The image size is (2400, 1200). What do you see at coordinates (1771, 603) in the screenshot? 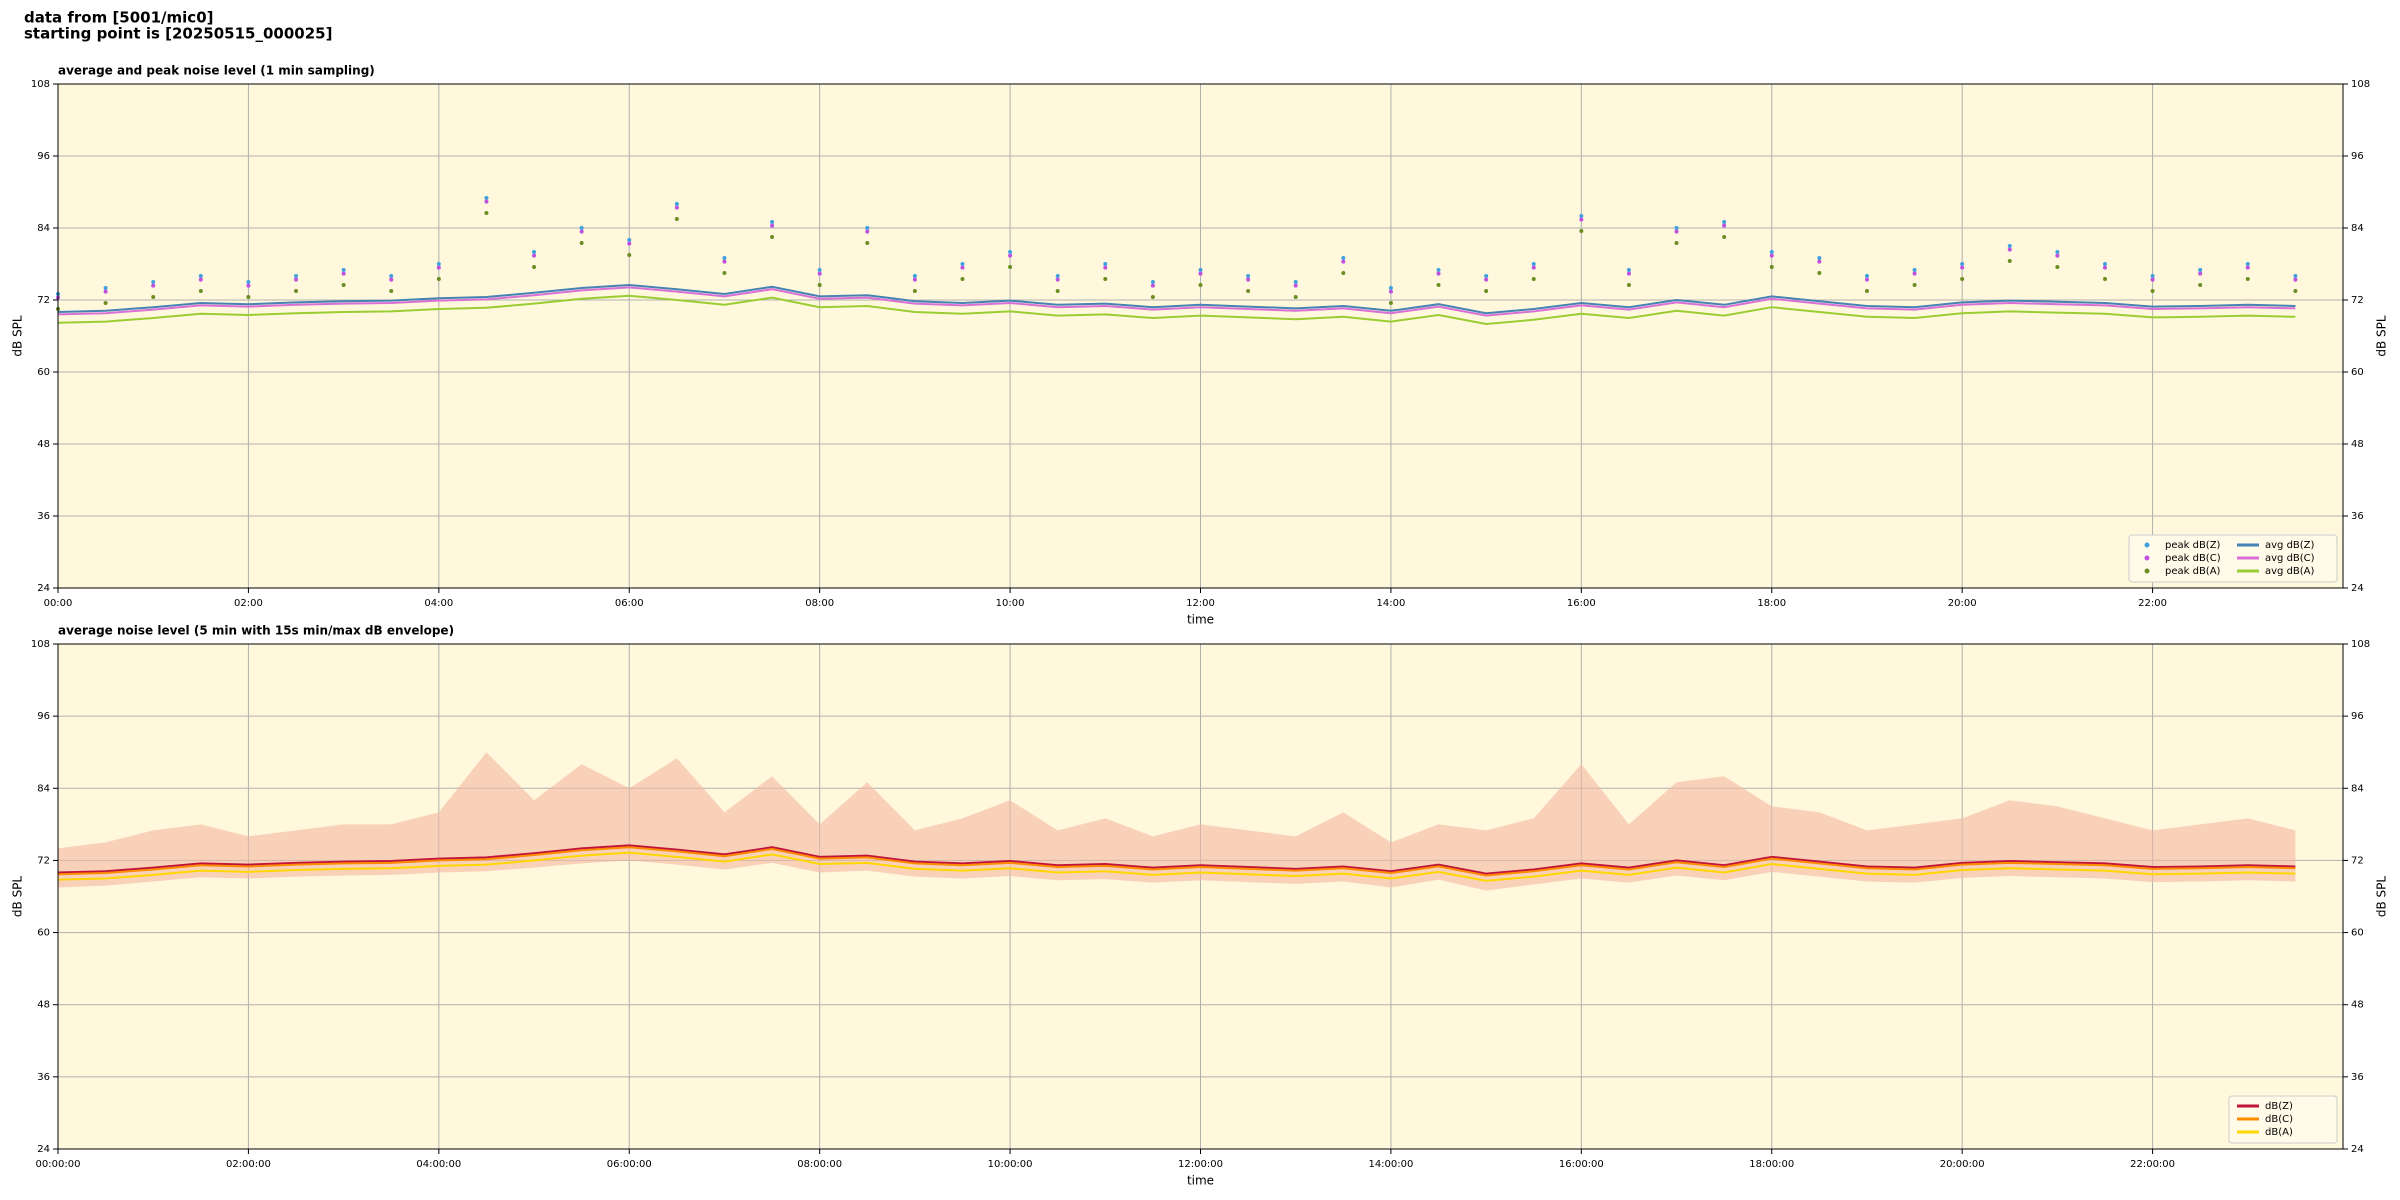
I see `x-tick-label: 18:00` at bounding box center [1771, 603].